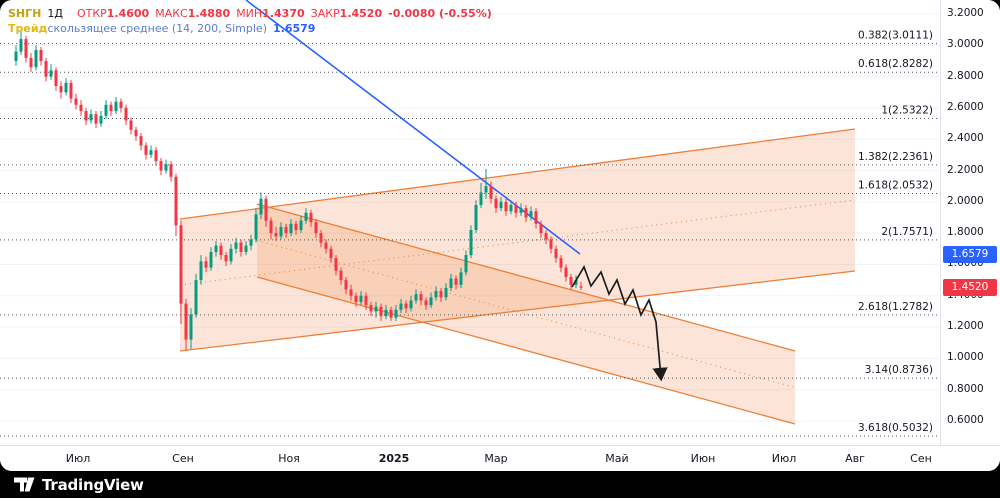 This screenshot has height=498, width=1000. I want to click on price-tick-label: 2.2000, so click(965, 169).